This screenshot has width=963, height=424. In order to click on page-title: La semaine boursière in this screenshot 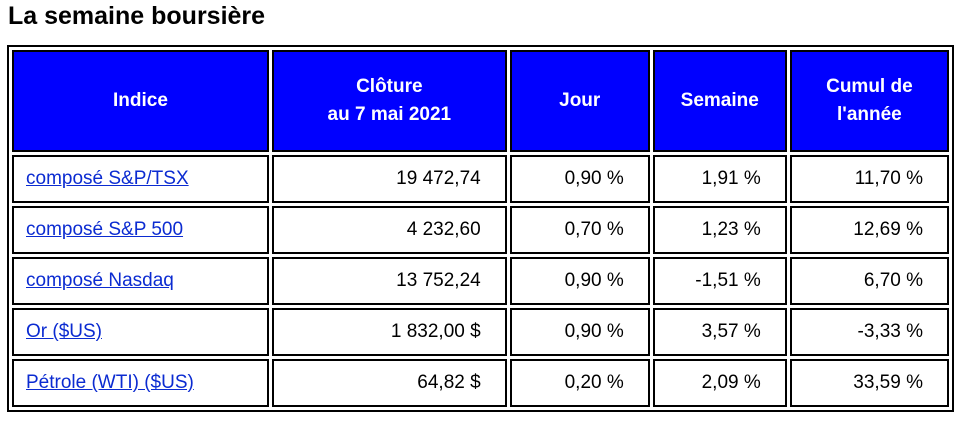, I will do `click(137, 16)`.